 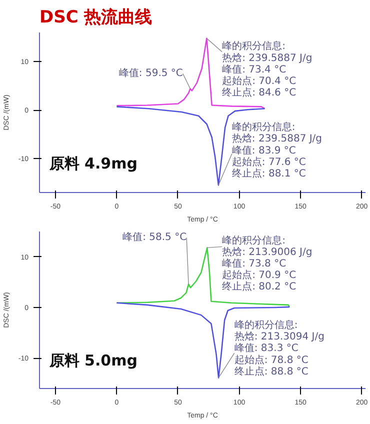 I want to click on annotation: 峰值: 59.5 °C, so click(x=150, y=73).